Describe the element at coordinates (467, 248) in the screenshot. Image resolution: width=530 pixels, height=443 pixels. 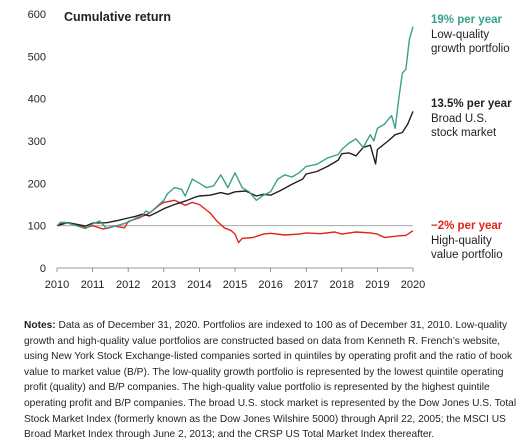
I see `legend-name-3: High-quality value portfolio` at that location.